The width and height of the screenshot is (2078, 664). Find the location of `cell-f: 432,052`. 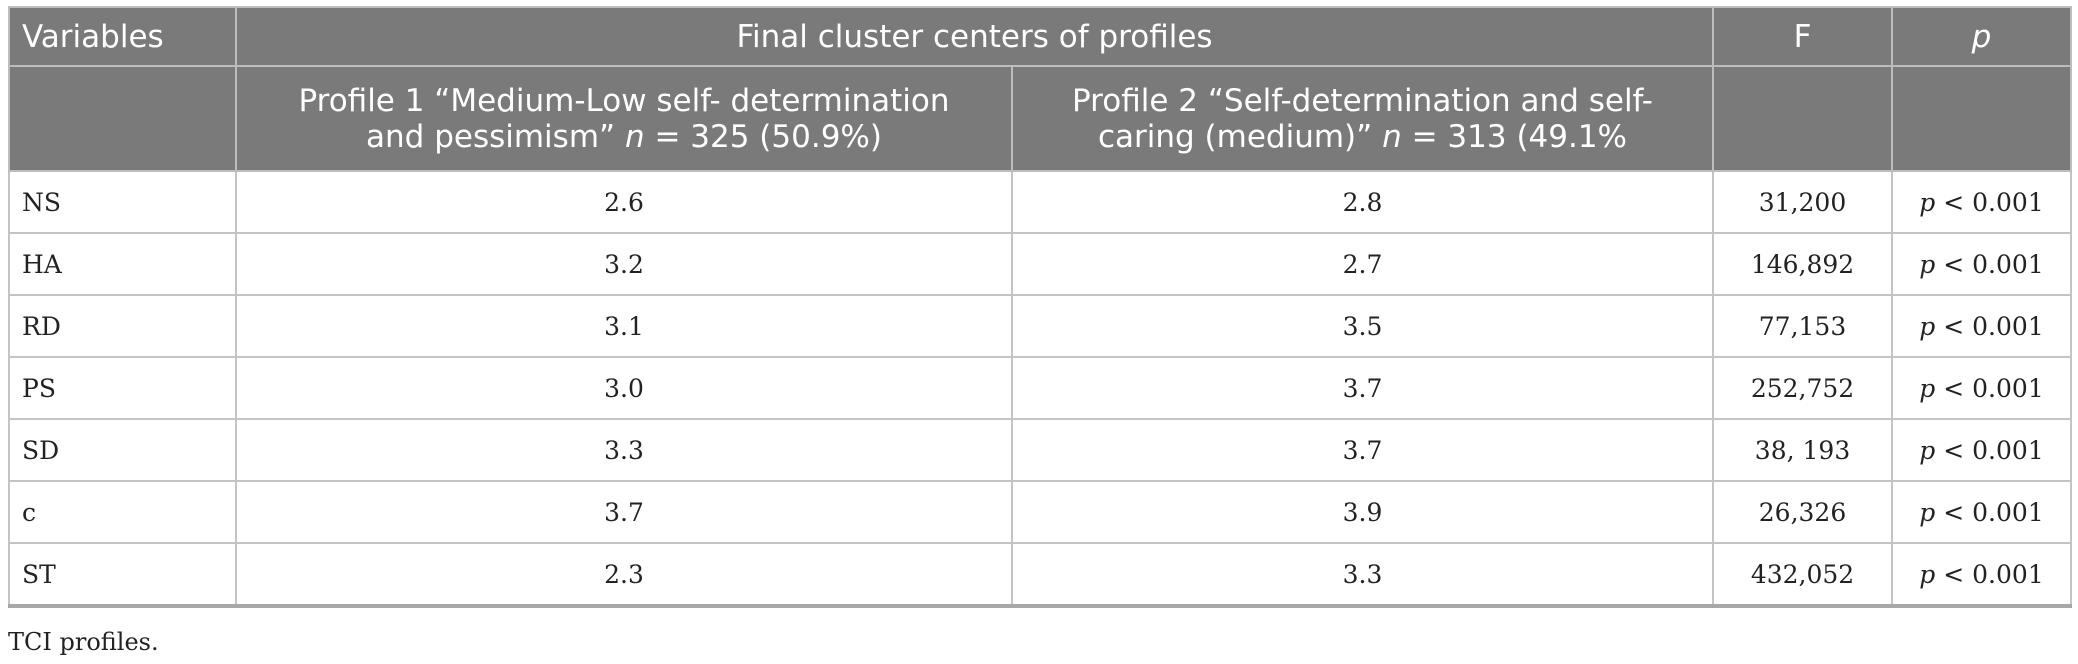

cell-f: 432,052 is located at coordinates (1803, 575).